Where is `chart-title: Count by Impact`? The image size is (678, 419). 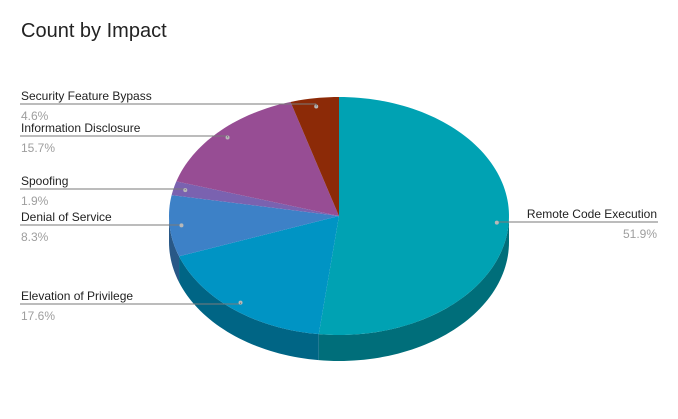
chart-title: Count by Impact is located at coordinates (94, 31).